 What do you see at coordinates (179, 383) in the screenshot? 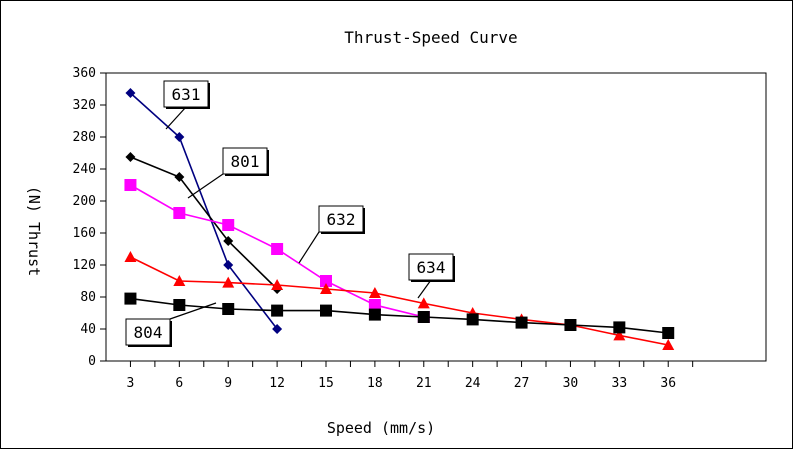
I see `x-tick-label: 6` at bounding box center [179, 383].